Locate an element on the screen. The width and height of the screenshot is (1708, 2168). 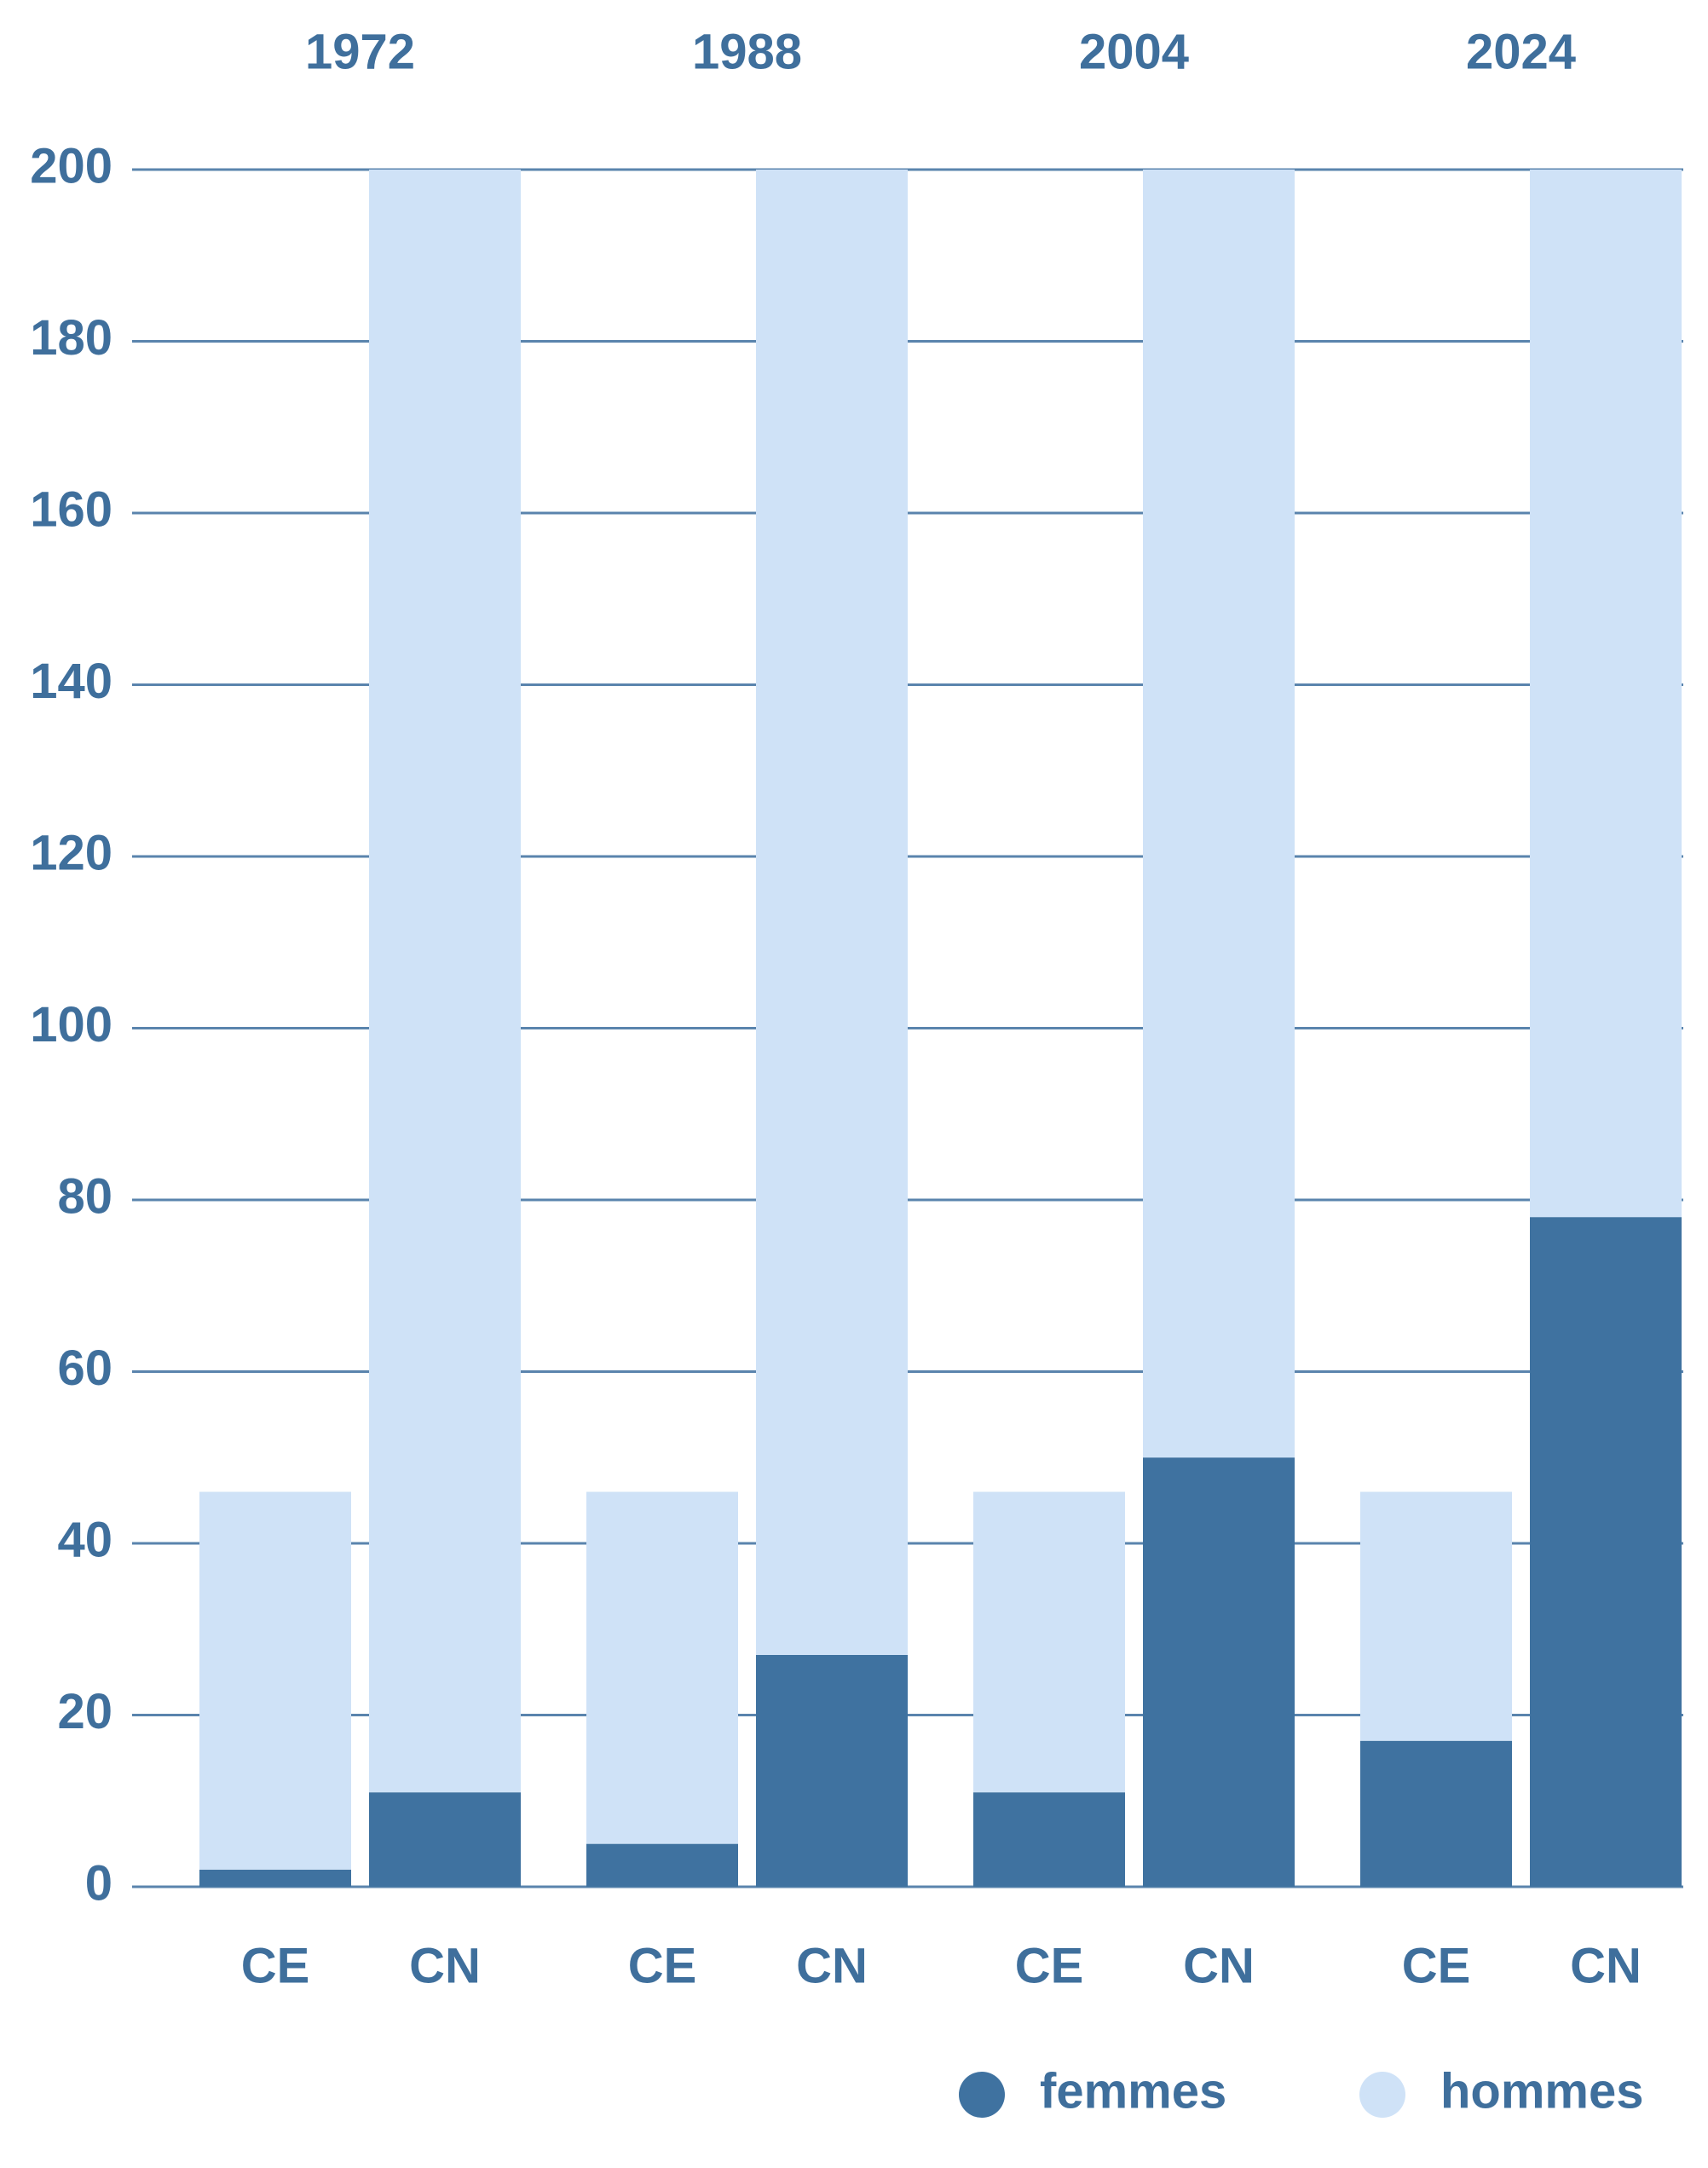
group-label: 2004 is located at coordinates (1134, 52).